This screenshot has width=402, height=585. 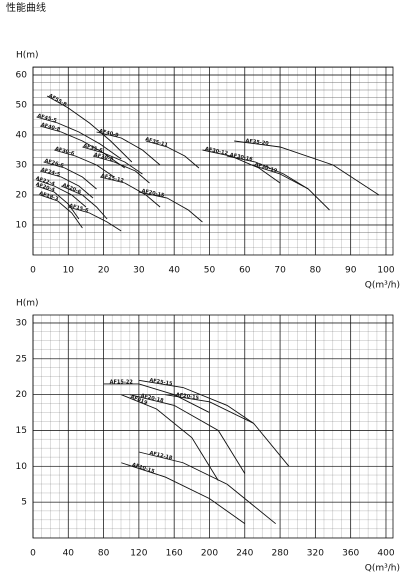 I want to click on x-tick-label: 60, so click(x=245, y=271).